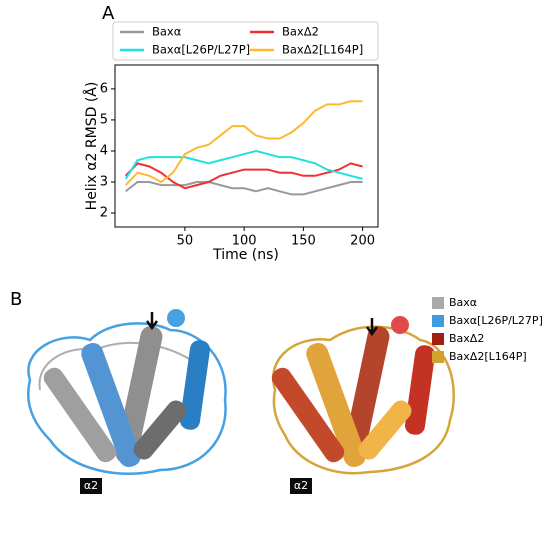 The image size is (550, 548). What do you see at coordinates (91, 146) in the screenshot?
I see `y-axis-label: Helix α2 RMSD (Å)` at bounding box center [91, 146].